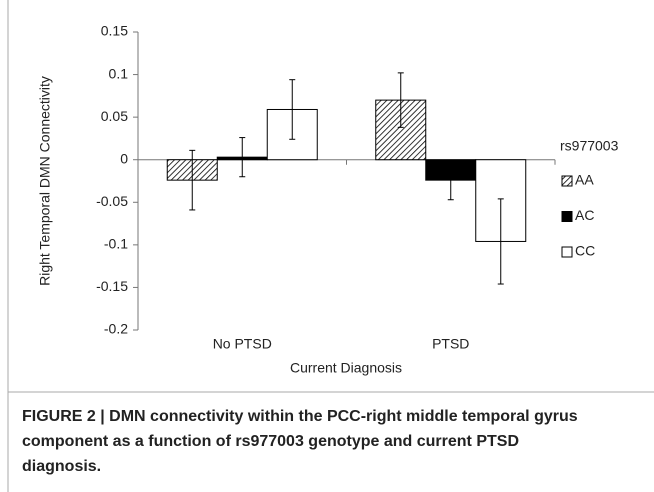  I want to click on y-tick-label: -0.05, so click(112, 201).